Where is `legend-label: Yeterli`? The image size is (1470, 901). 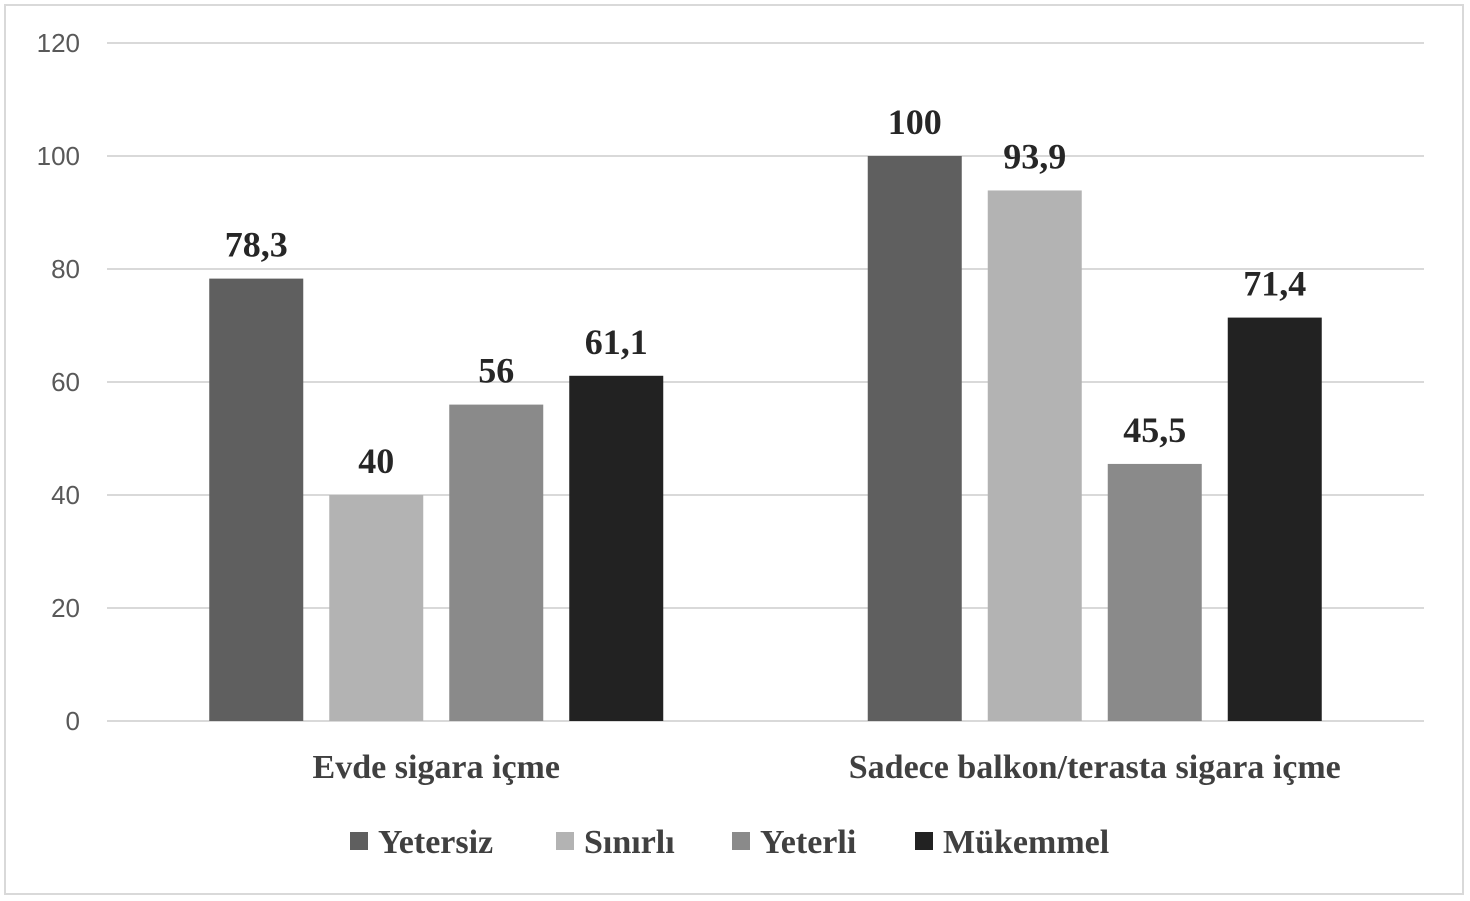
legend-label: Yeterli is located at coordinates (808, 842).